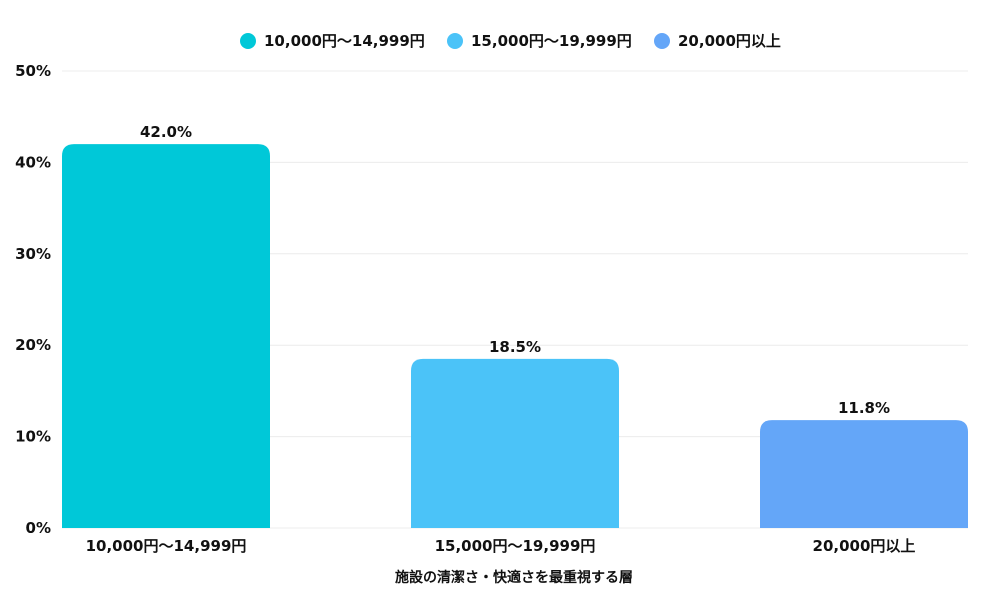 This screenshot has height=605, width=988. I want to click on bar-value-label: 11.8%, so click(864, 408).